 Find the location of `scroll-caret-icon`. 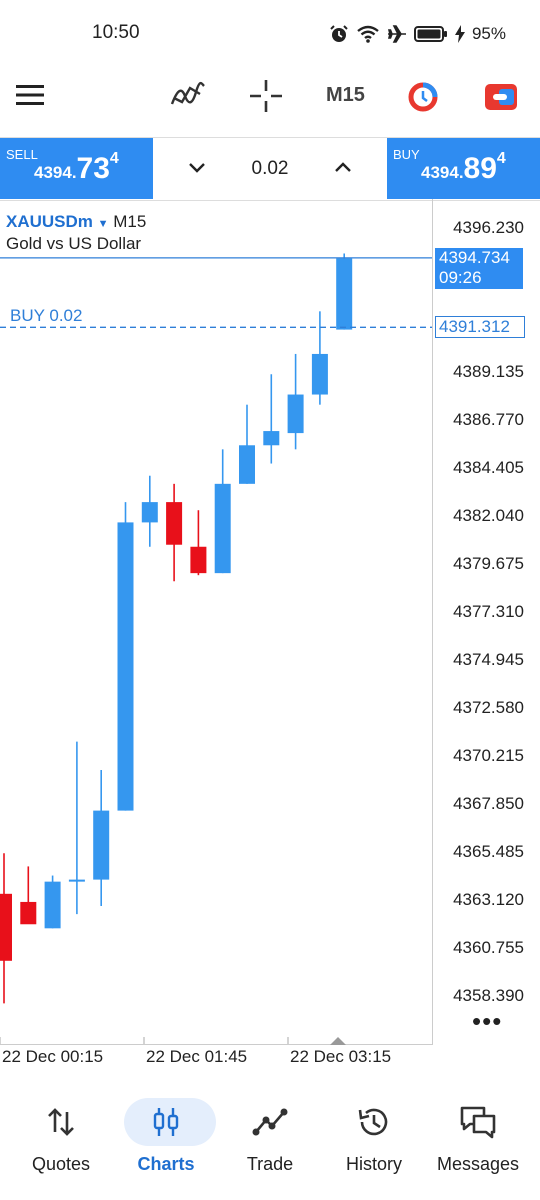

scroll-caret-icon is located at coordinates (338, 1040).